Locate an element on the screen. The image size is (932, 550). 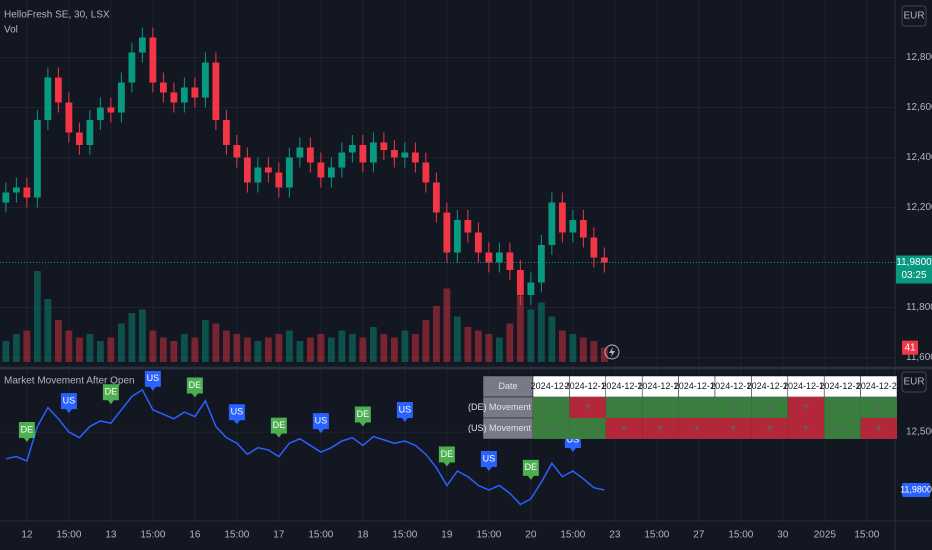
last-volume: 41 is located at coordinates (910, 347).